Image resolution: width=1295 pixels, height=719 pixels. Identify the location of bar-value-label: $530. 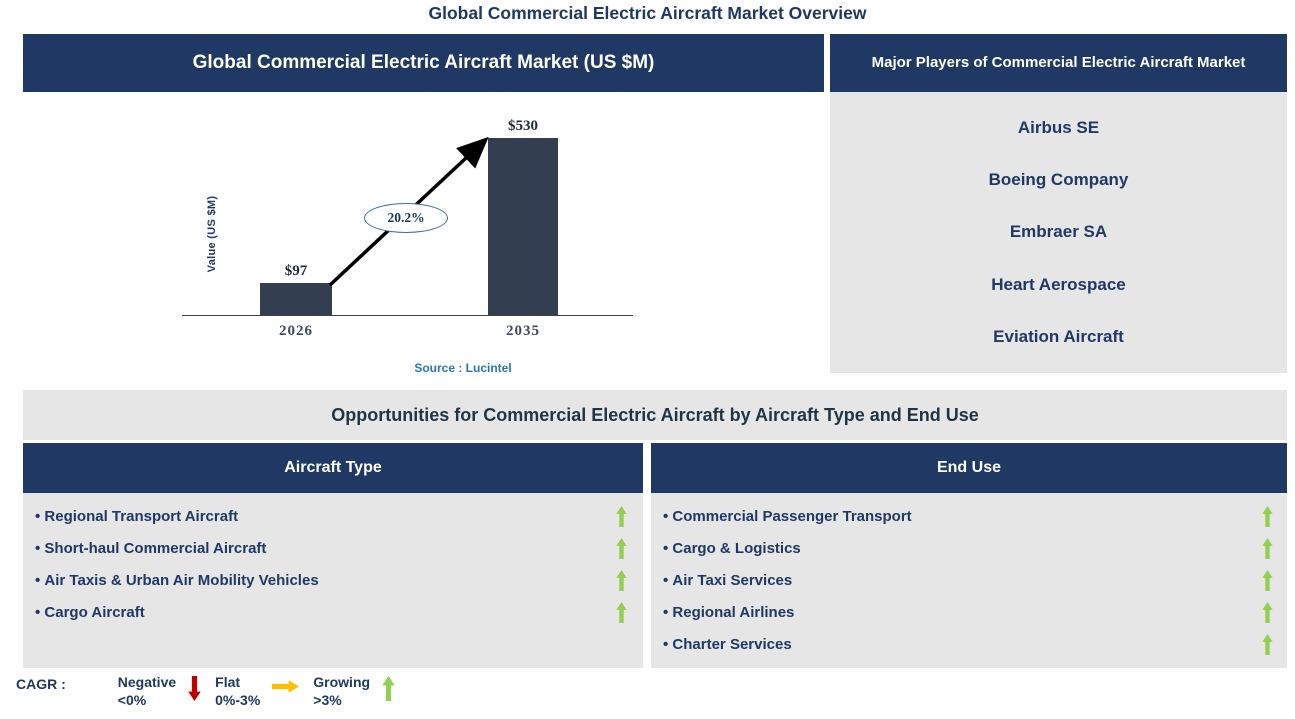
(523, 126).